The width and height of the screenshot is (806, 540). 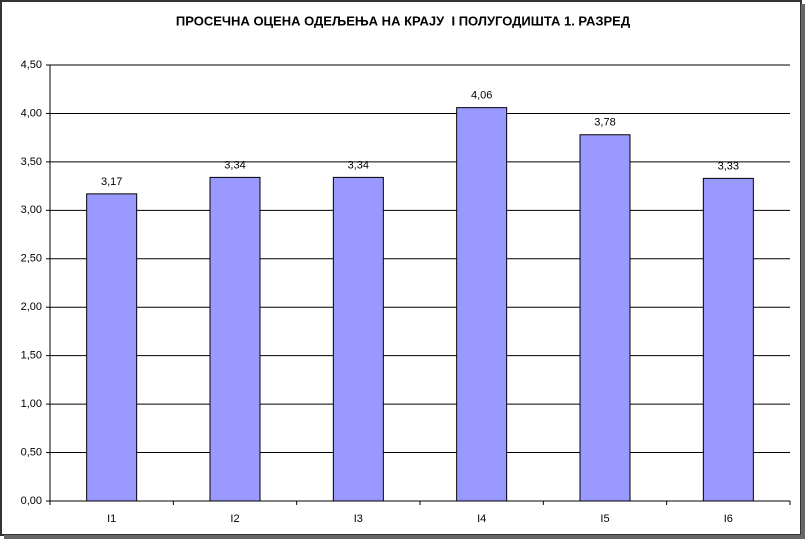 I want to click on y-tick-label: 2,50, so click(x=31, y=259).